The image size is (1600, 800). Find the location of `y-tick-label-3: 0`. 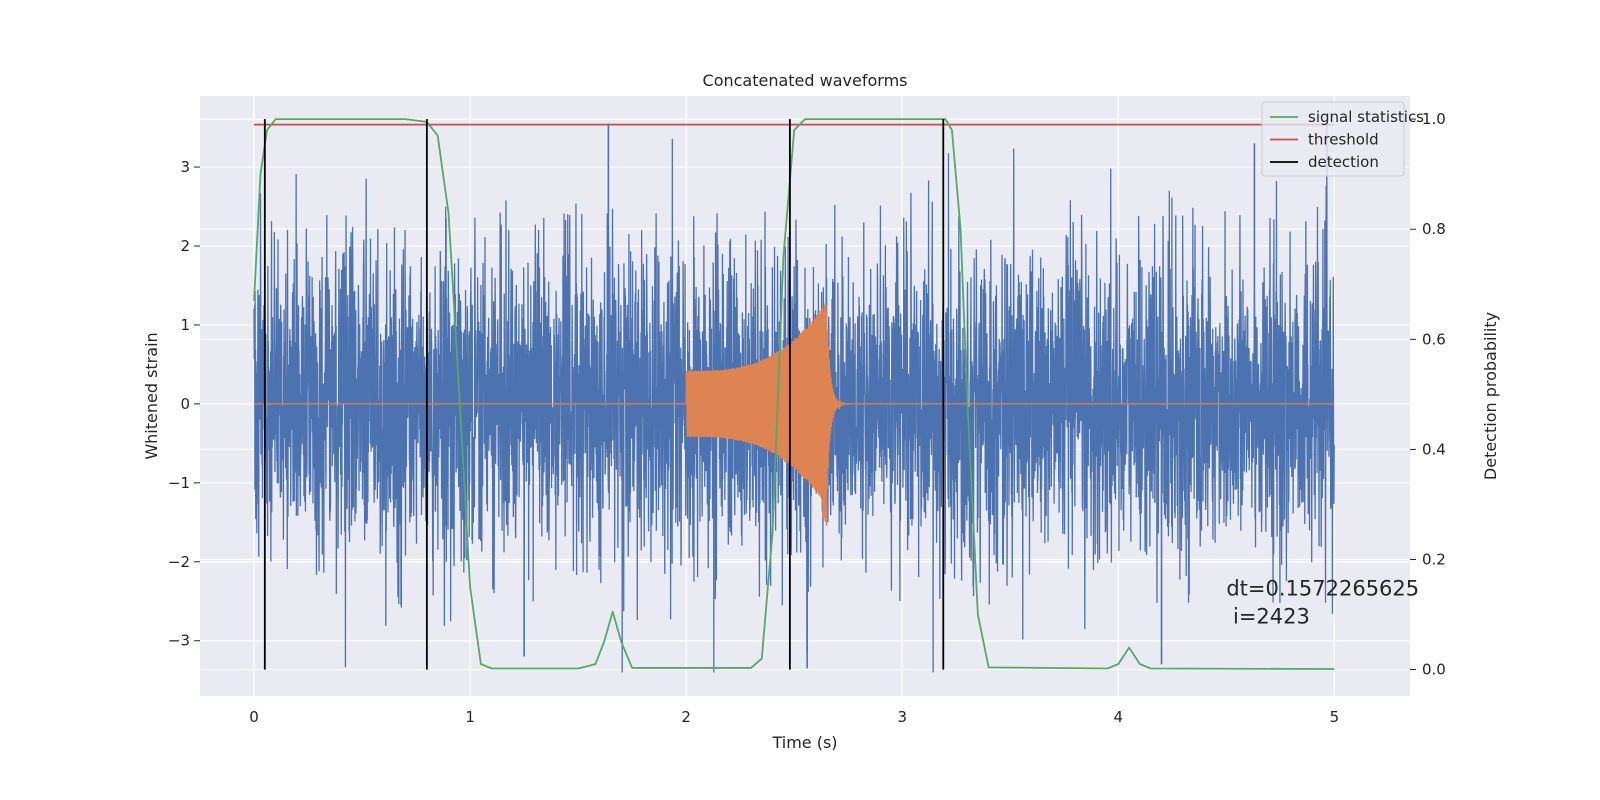

y-tick-label-3: 0 is located at coordinates (185, 404).